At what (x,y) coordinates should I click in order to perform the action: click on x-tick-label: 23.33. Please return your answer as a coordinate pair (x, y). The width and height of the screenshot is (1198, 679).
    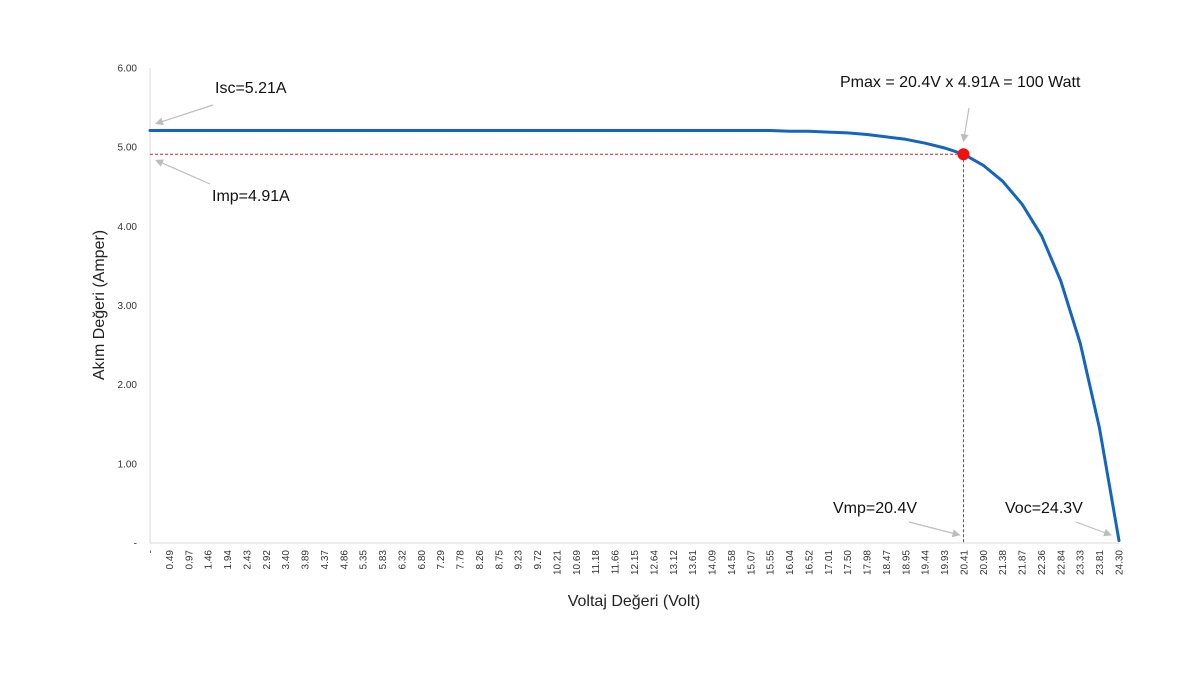
    Looking at the image, I should click on (1081, 562).